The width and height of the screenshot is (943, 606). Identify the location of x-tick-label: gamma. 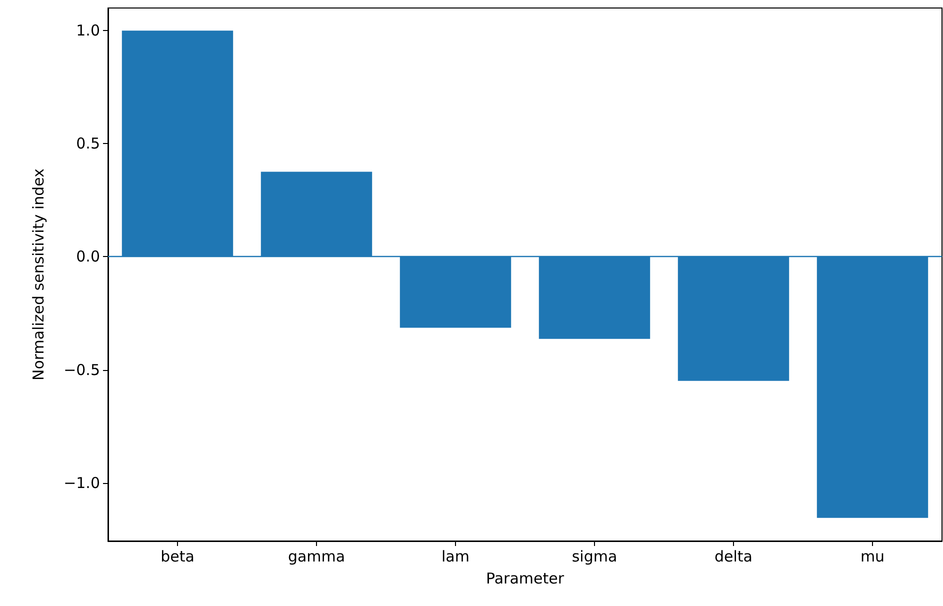
(317, 557).